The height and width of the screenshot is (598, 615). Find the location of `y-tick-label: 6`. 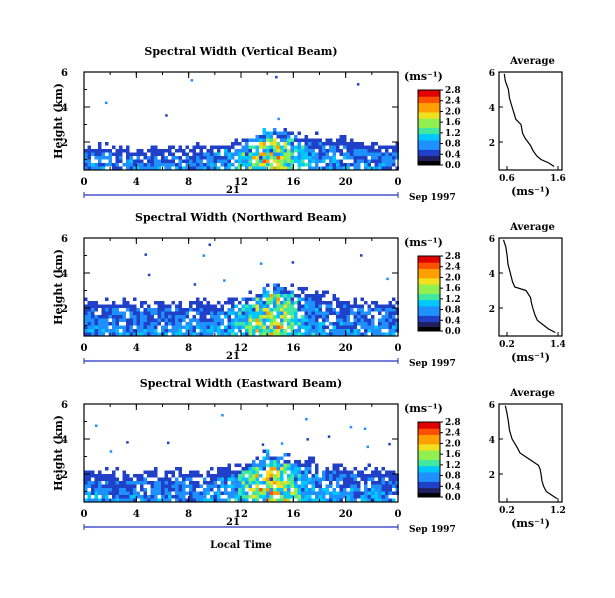

y-tick-label: 6 is located at coordinates (64, 239).